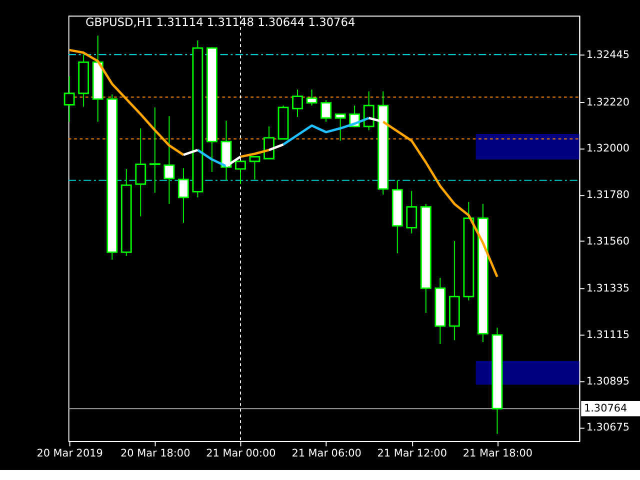 The width and height of the screenshot is (640, 480). Describe the element at coordinates (220, 22) in the screenshot. I see `chart-title: GBPUSD,H1 1.31114 1.31148 1.30644 1.30764` at that location.